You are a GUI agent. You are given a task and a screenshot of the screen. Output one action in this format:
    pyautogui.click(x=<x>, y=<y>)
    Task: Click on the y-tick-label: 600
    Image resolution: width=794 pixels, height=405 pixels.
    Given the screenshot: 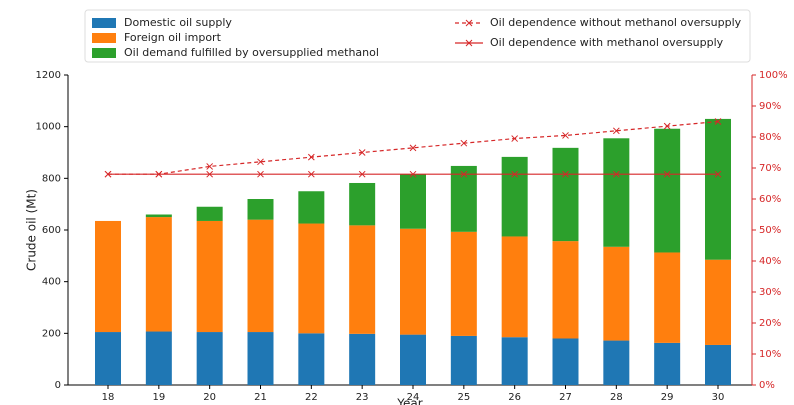 What is the action you would take?
    pyautogui.click(x=51, y=230)
    